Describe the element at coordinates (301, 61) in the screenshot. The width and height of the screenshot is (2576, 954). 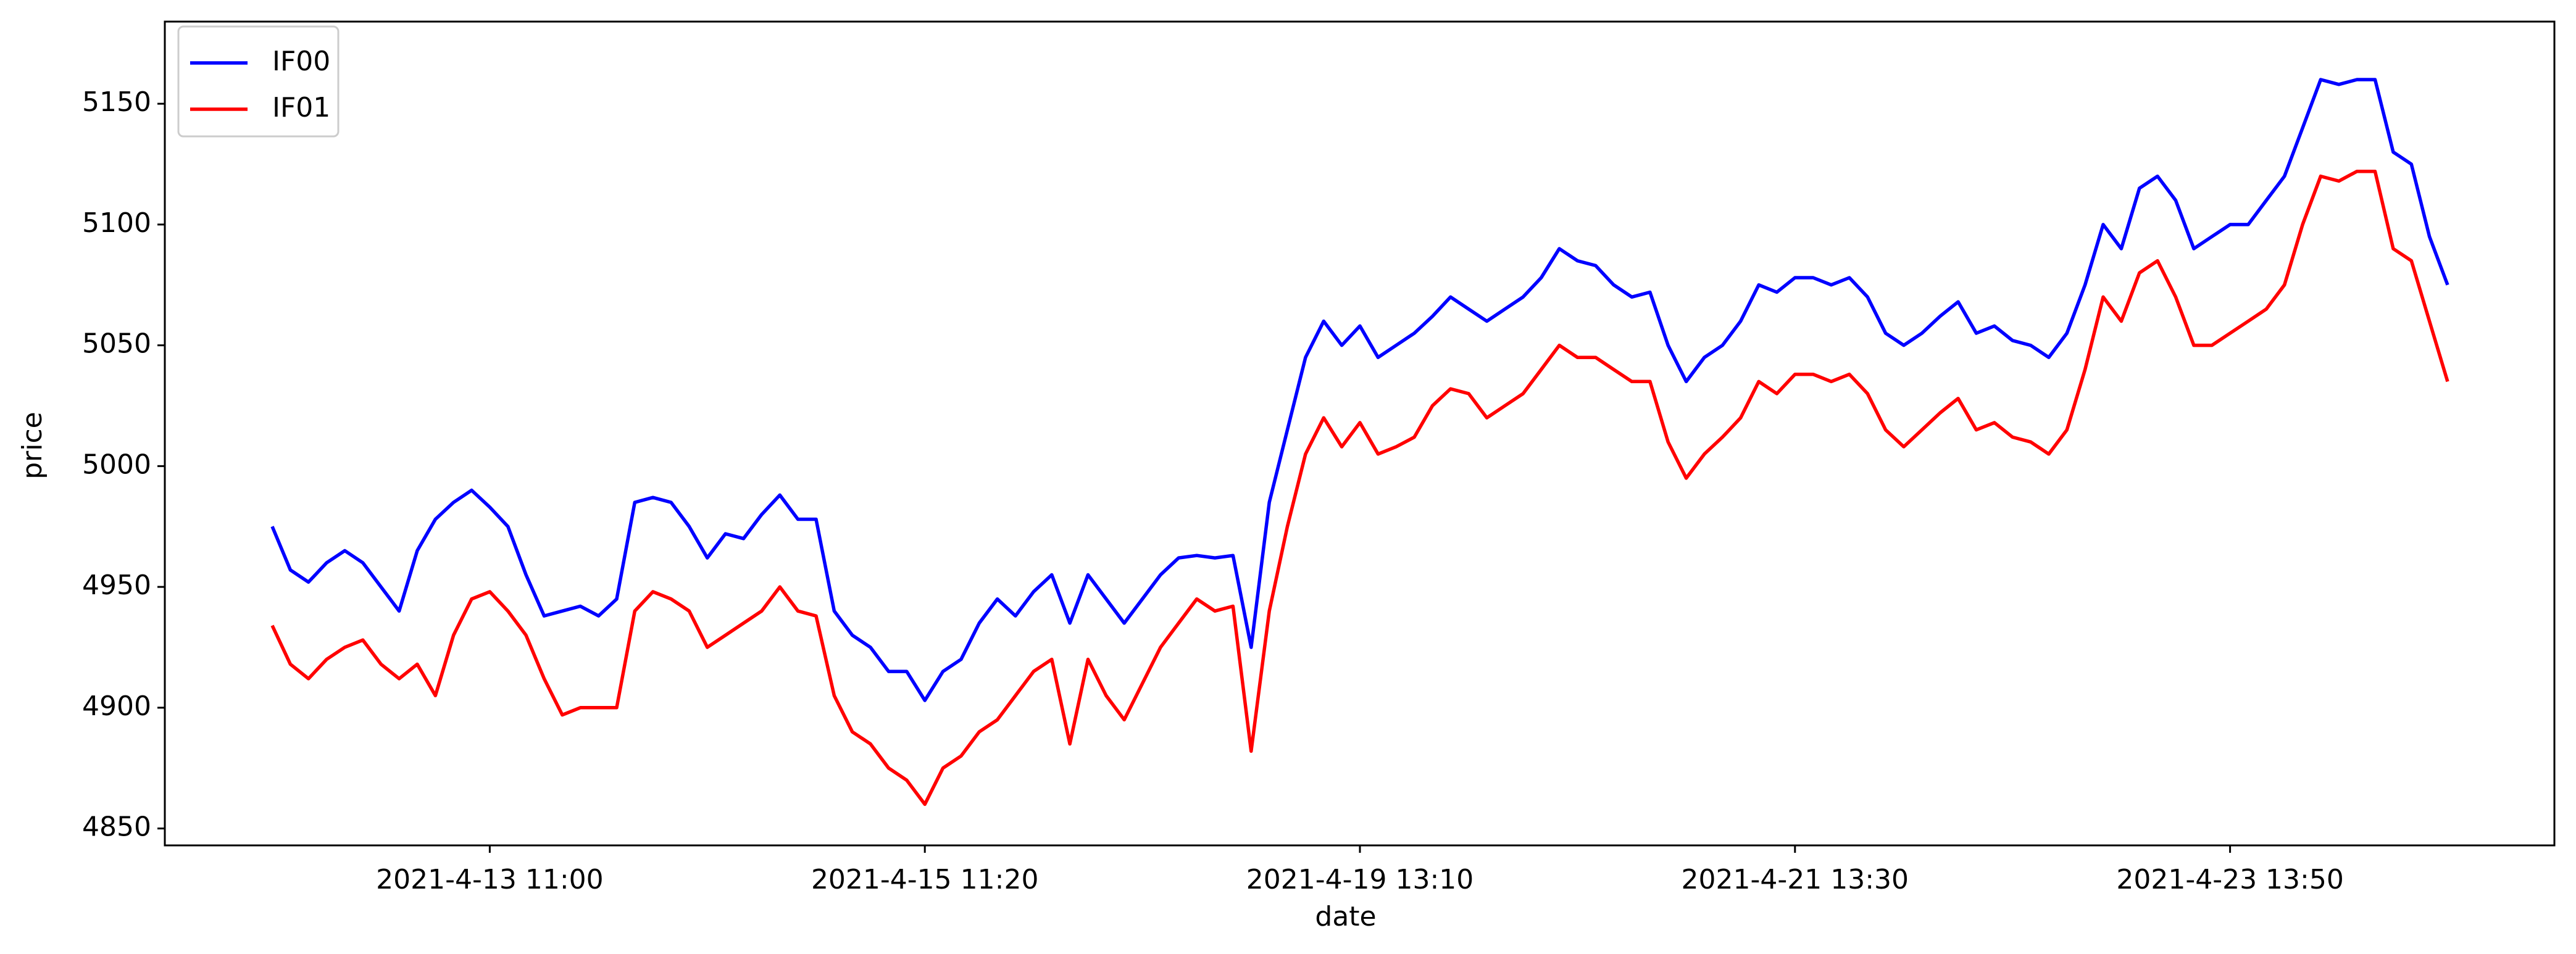
I see `legend-label: IF00` at that location.